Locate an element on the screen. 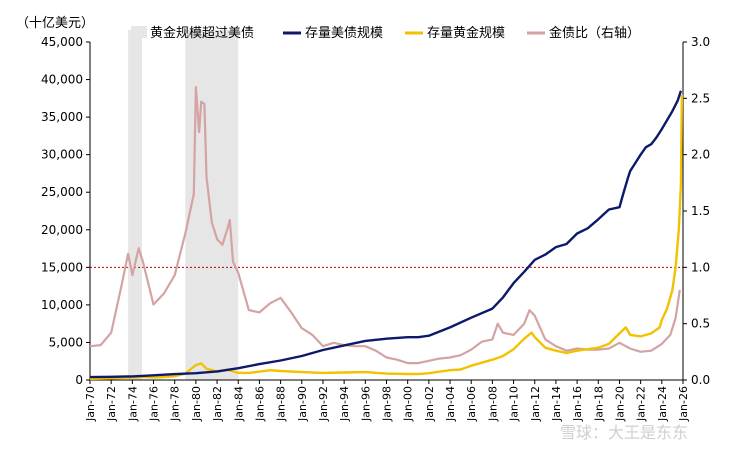 This screenshot has height=453, width=746. watermark: 雪球：大王是东东 is located at coordinates (624, 432).